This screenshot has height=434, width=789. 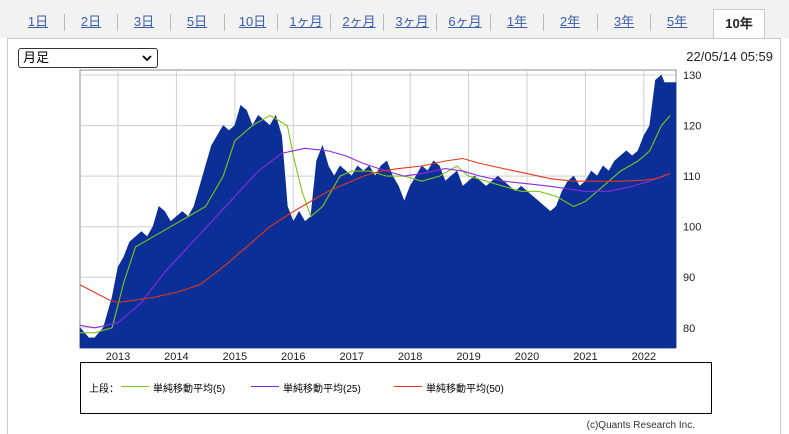 What do you see at coordinates (265, 386) in the screenshot?
I see `legend-swatch-ma25` at bounding box center [265, 386].